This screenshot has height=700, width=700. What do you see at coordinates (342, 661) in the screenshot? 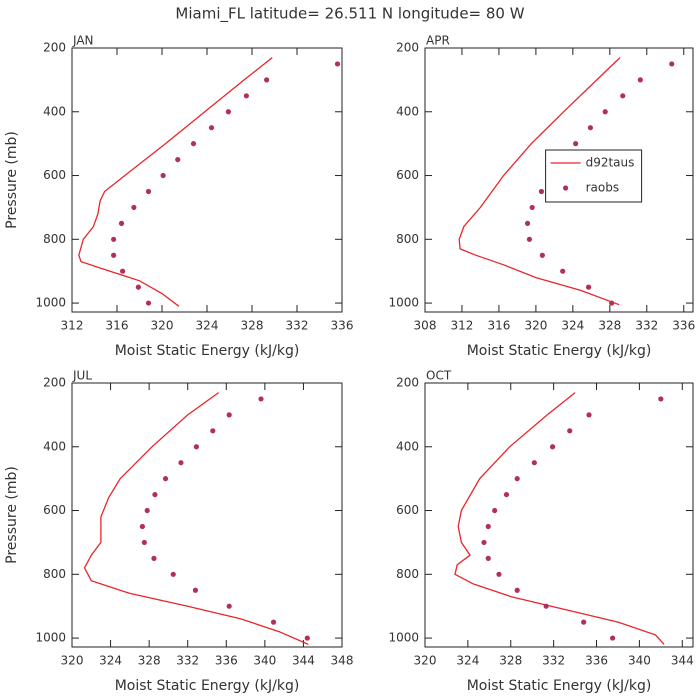
I see `x-tick-label: 348` at bounding box center [342, 661].